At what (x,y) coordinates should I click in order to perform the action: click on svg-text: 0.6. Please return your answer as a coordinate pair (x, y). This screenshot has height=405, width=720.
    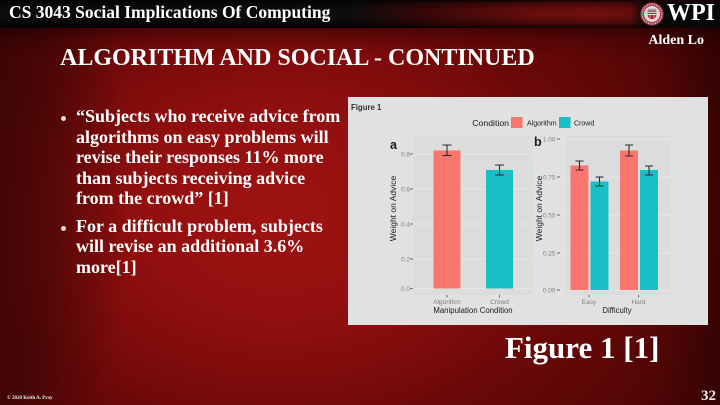
    Looking at the image, I should click on (405, 190).